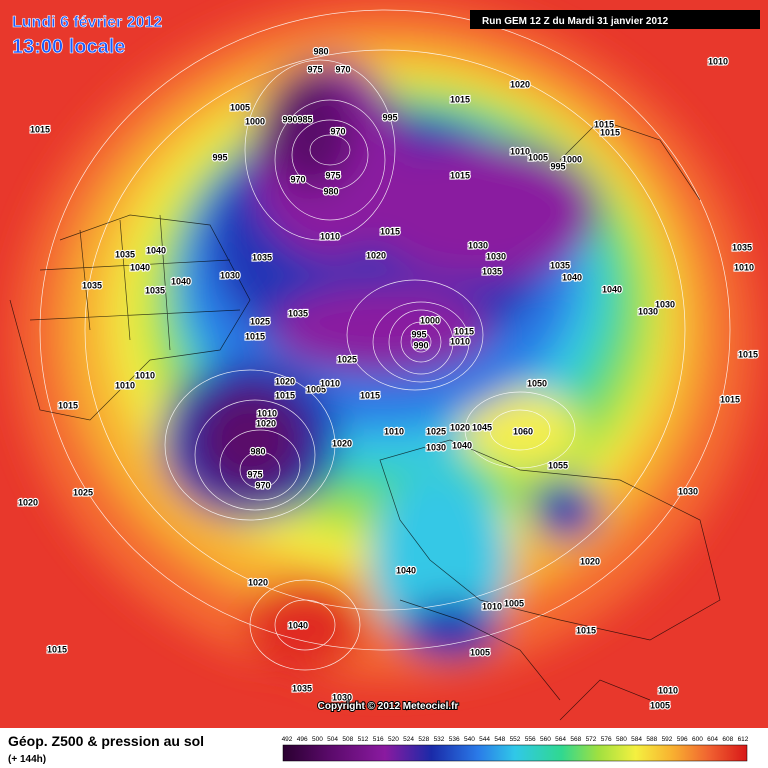  Describe the element at coordinates (621, 739) in the screenshot. I see `scale-label: 580` at that location.